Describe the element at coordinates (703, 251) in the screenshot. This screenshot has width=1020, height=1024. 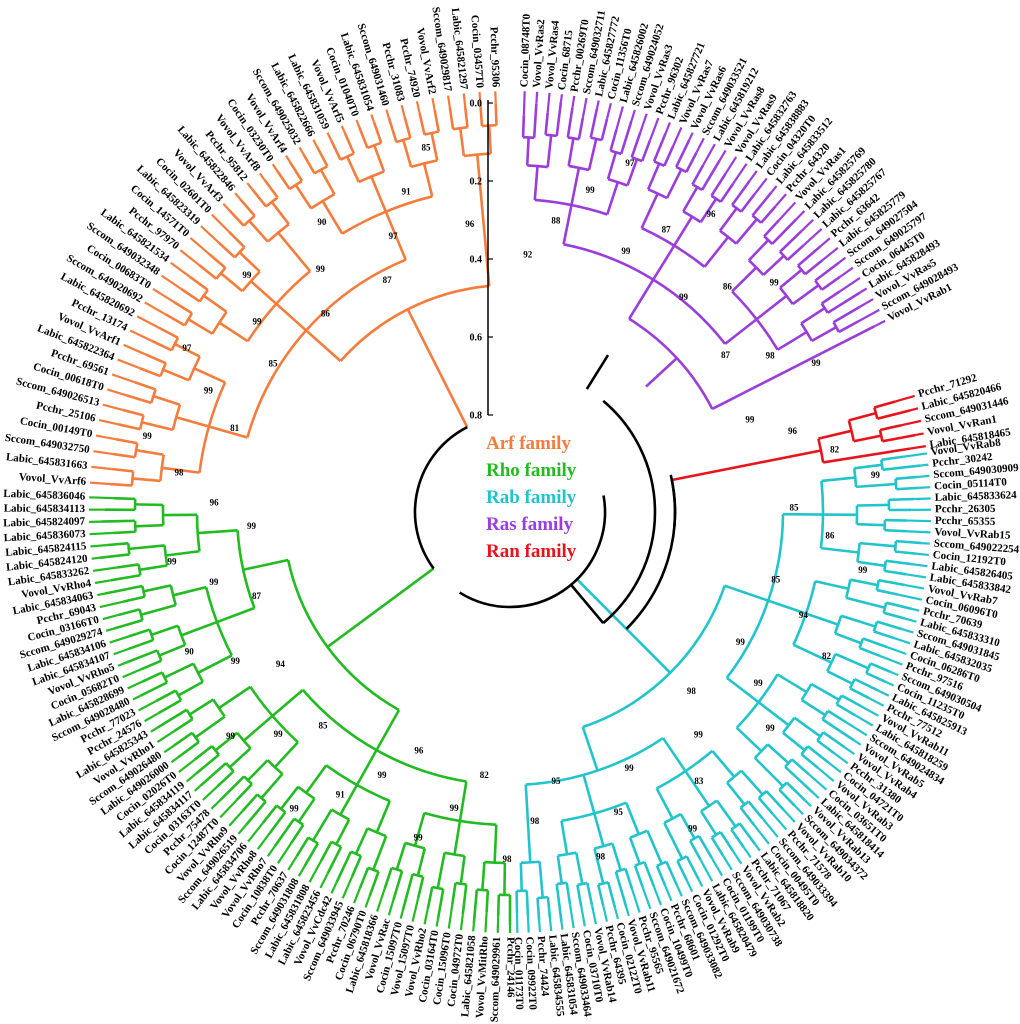
I see `clade-ras` at that location.